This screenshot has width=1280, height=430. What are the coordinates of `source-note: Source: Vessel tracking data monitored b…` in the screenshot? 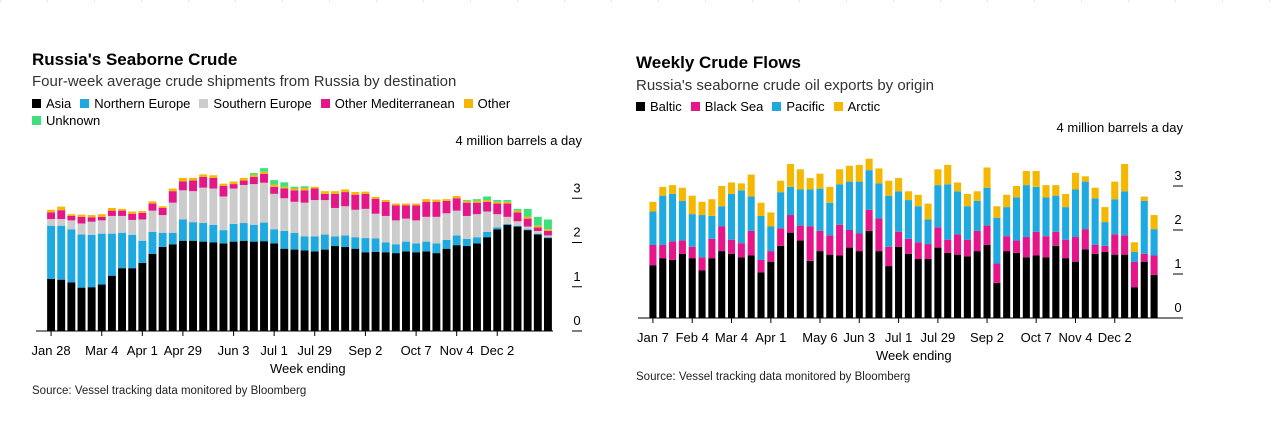 It's located at (773, 377).